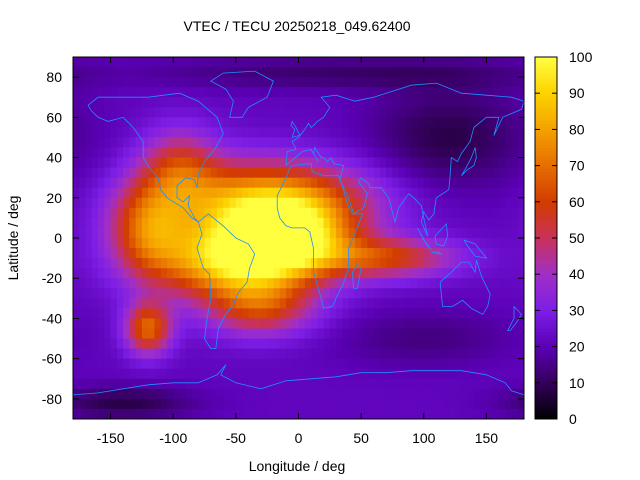 The height and width of the screenshot is (480, 640). I want to click on y-tick-label: 80, so click(54, 77).